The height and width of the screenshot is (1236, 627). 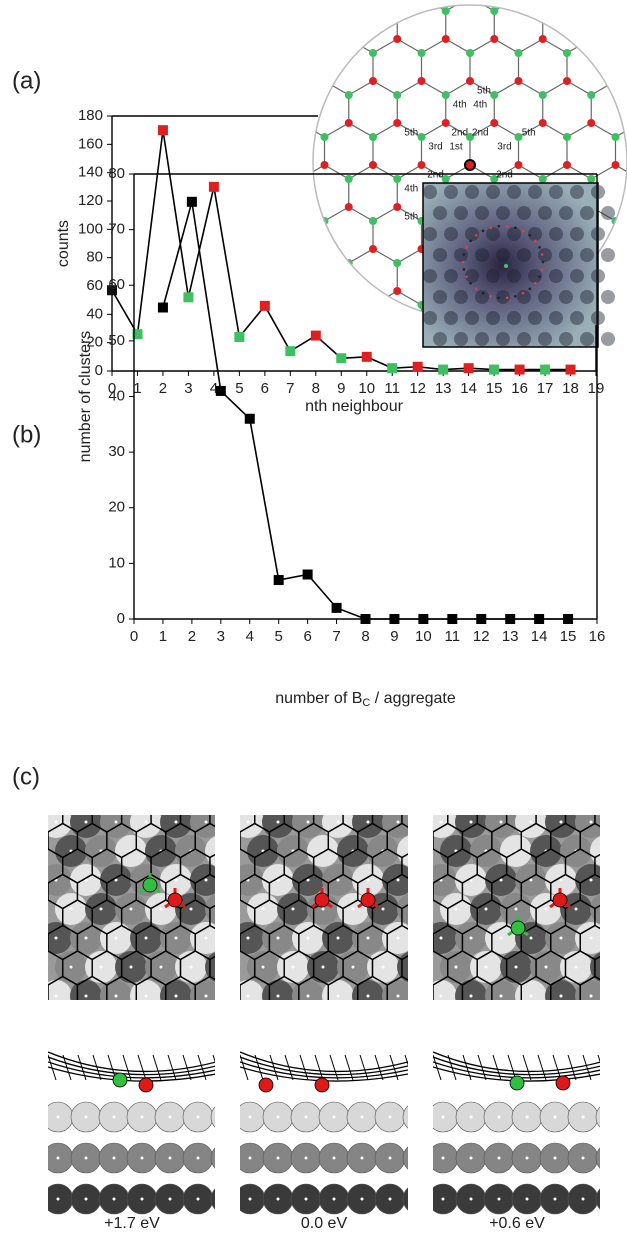 I want to click on x-tick-label: 12, so click(x=417, y=388).